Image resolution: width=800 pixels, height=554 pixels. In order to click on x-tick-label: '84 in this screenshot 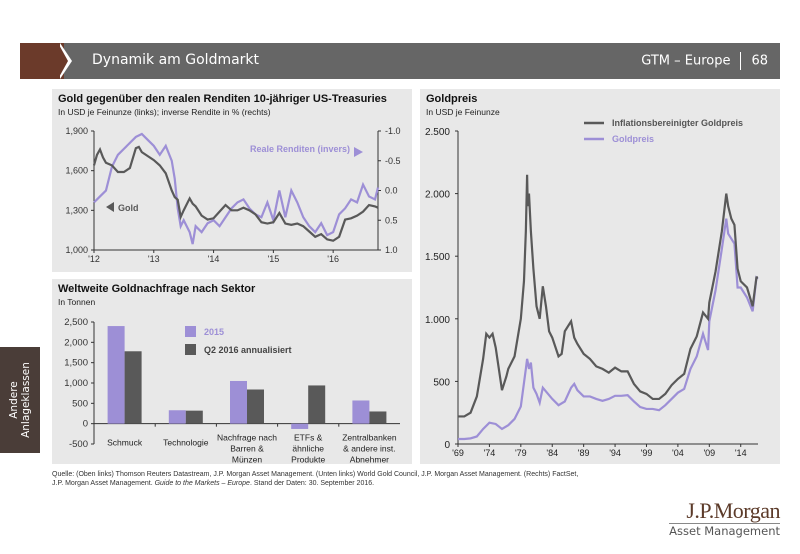, I will do `click(552, 453)`.